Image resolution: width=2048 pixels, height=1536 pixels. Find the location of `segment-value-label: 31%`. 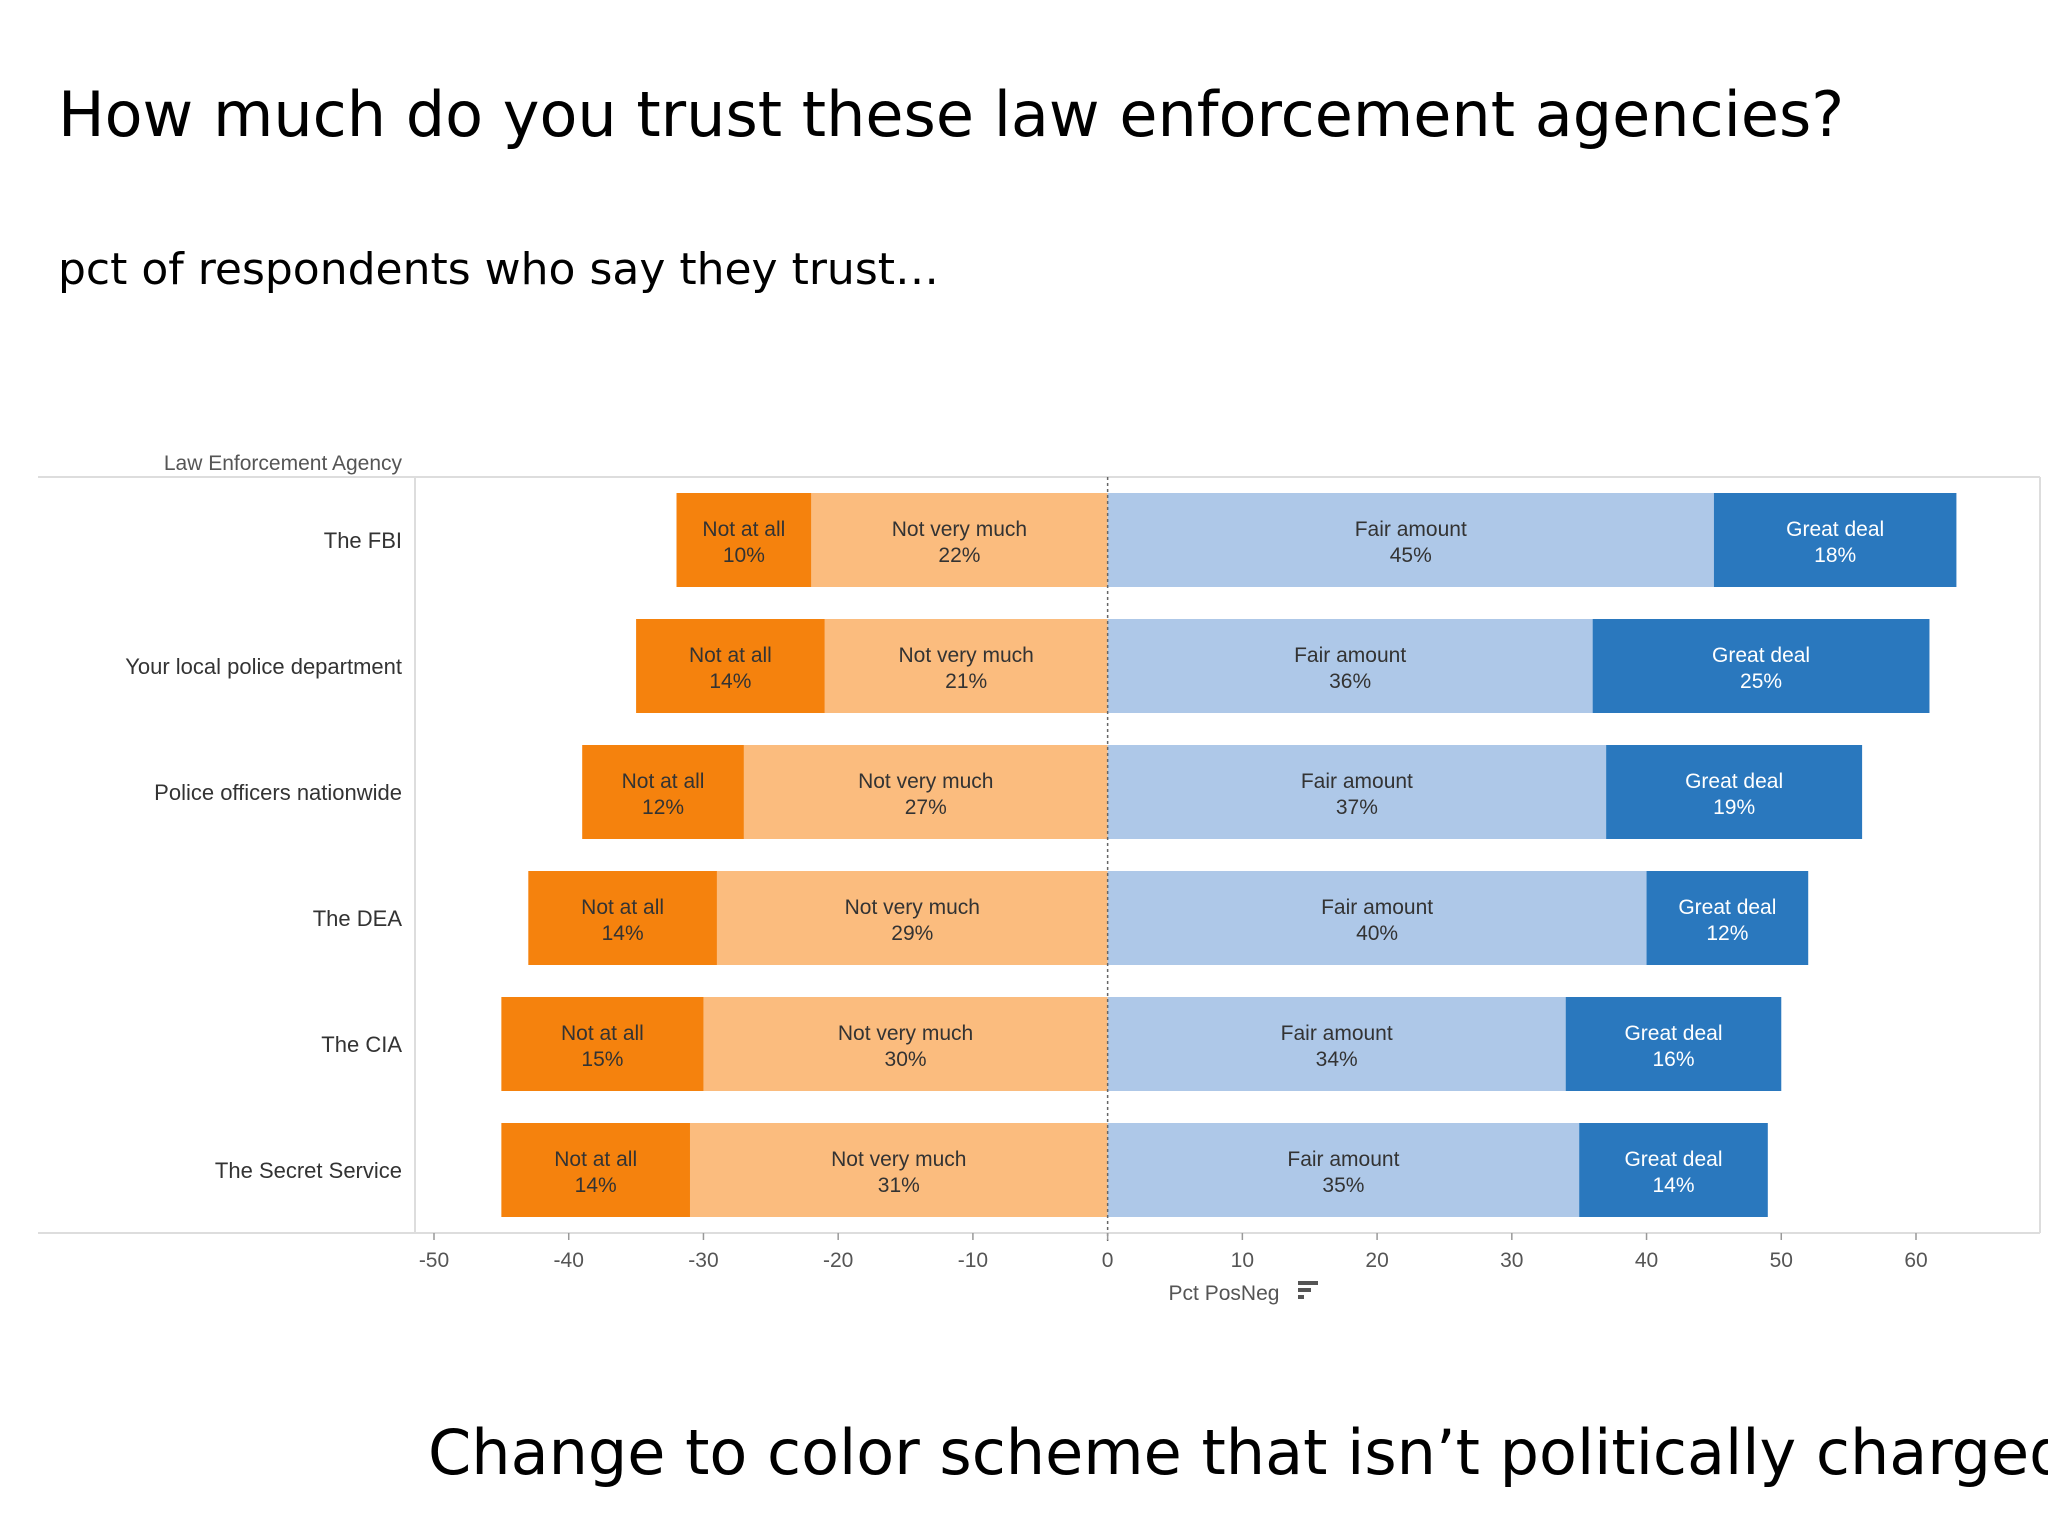

segment-value-label: 31% is located at coordinates (899, 1185).